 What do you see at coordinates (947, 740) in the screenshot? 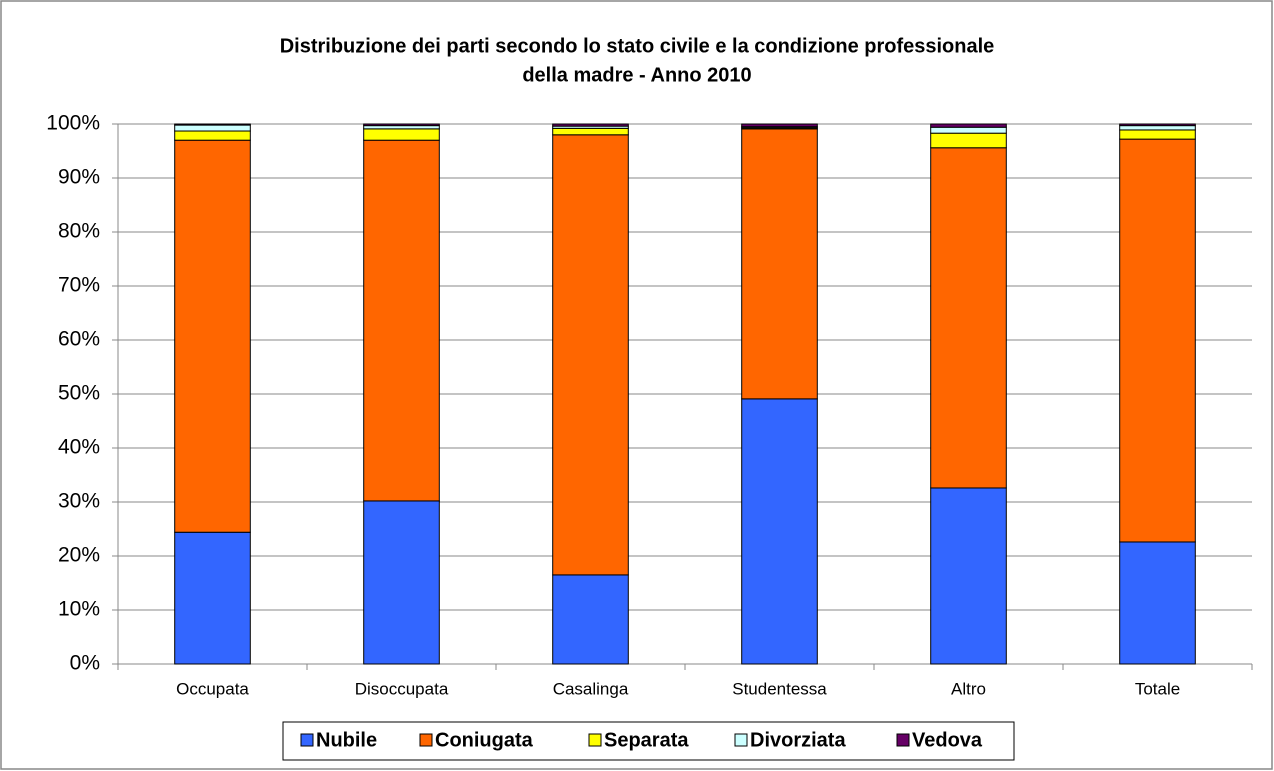
I see `legend-label: Vedova` at bounding box center [947, 740].